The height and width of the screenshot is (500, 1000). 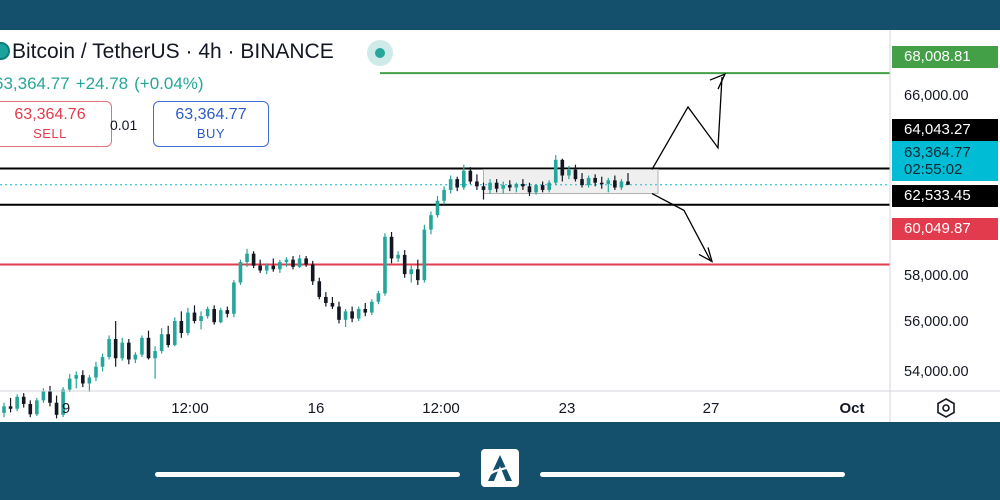 I want to click on time-tick: Oct, so click(x=852, y=408).